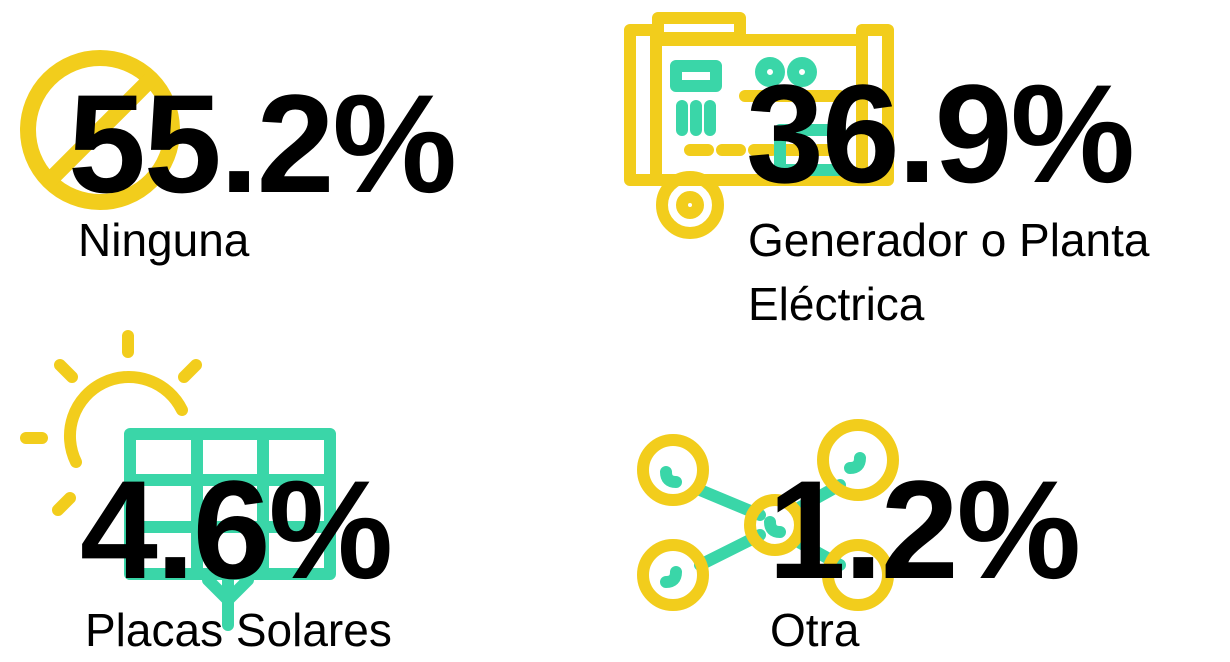 The image size is (1230, 662). I want to click on generator-icon, so click(759, 125).